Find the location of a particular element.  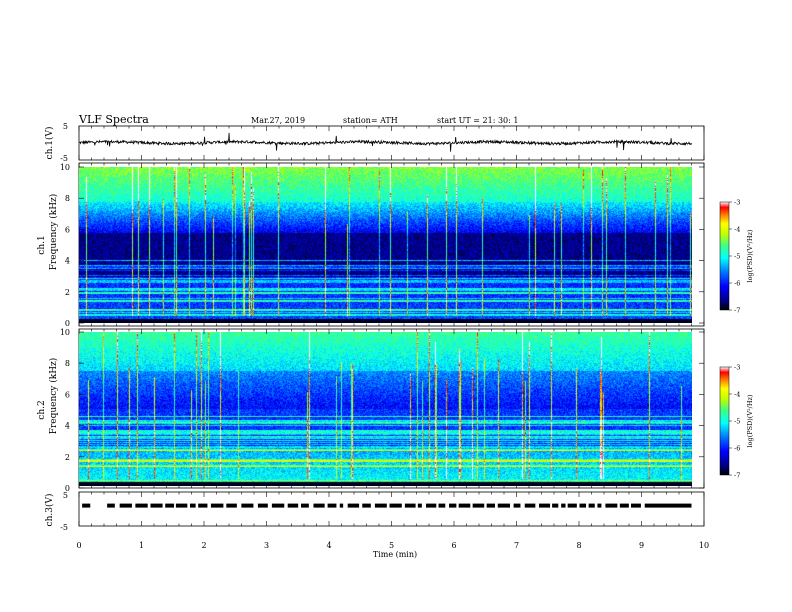

ch1-colorbar: -3 -4 -5 -6 -7 log(PSD)(V²/Hz) is located at coordinates (736, 257).